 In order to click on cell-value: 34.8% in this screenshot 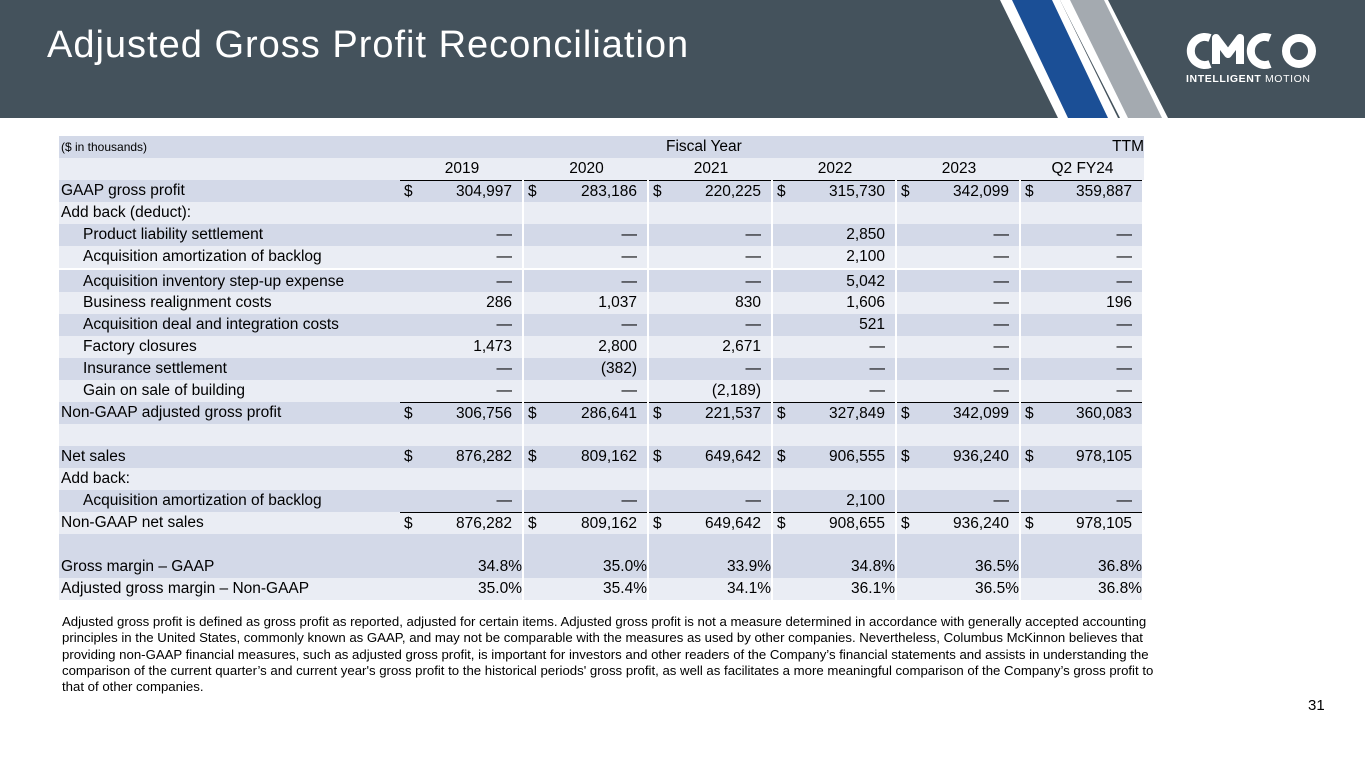, I will do `click(500, 566)`.